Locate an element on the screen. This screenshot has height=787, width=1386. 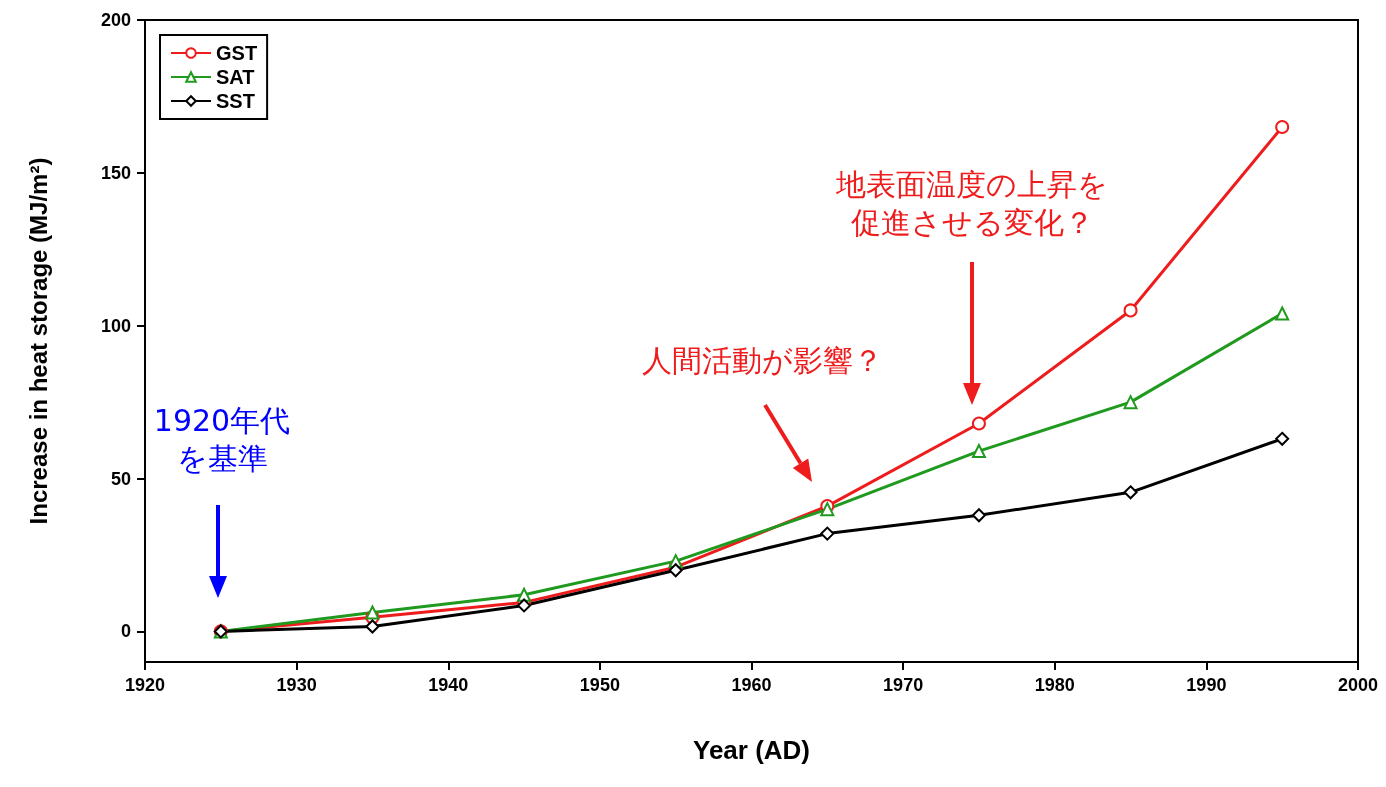
y-tick-label: 50 is located at coordinates (120, 478).